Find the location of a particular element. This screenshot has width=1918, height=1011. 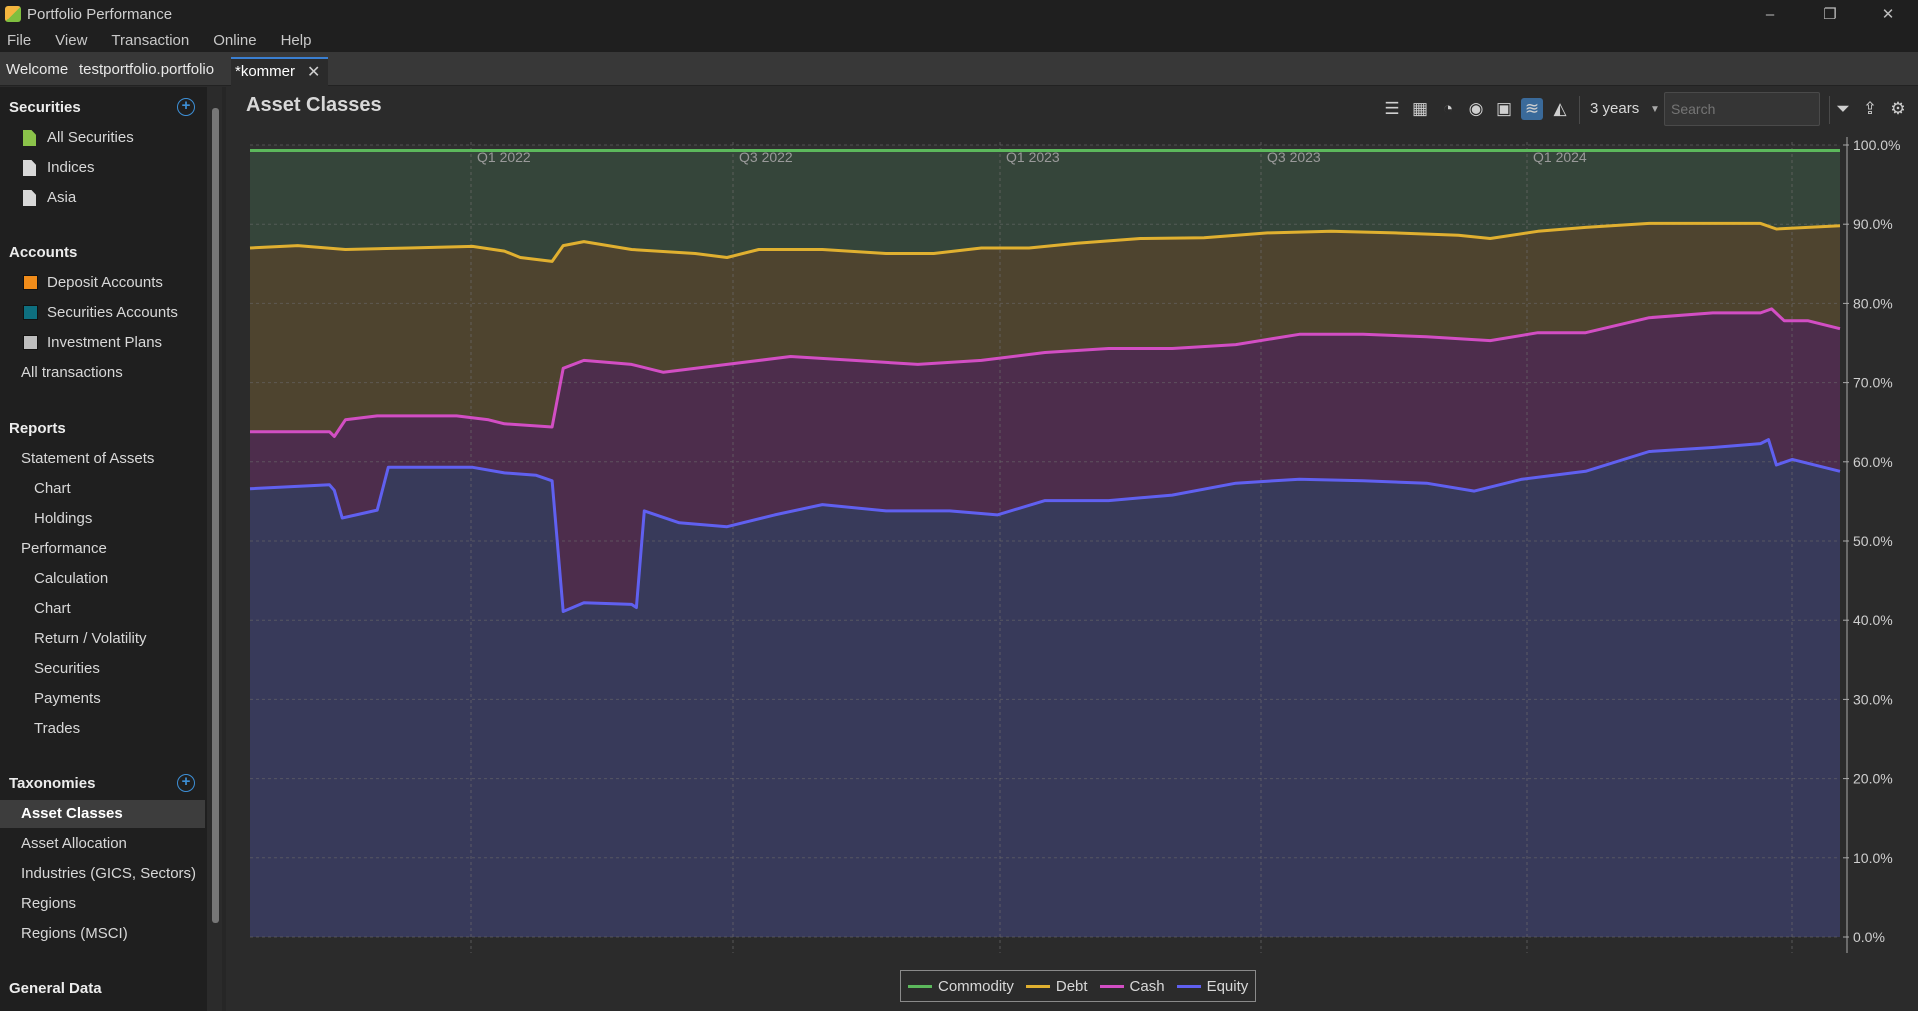

sidebar-item-performance: Performance is located at coordinates (64, 548).